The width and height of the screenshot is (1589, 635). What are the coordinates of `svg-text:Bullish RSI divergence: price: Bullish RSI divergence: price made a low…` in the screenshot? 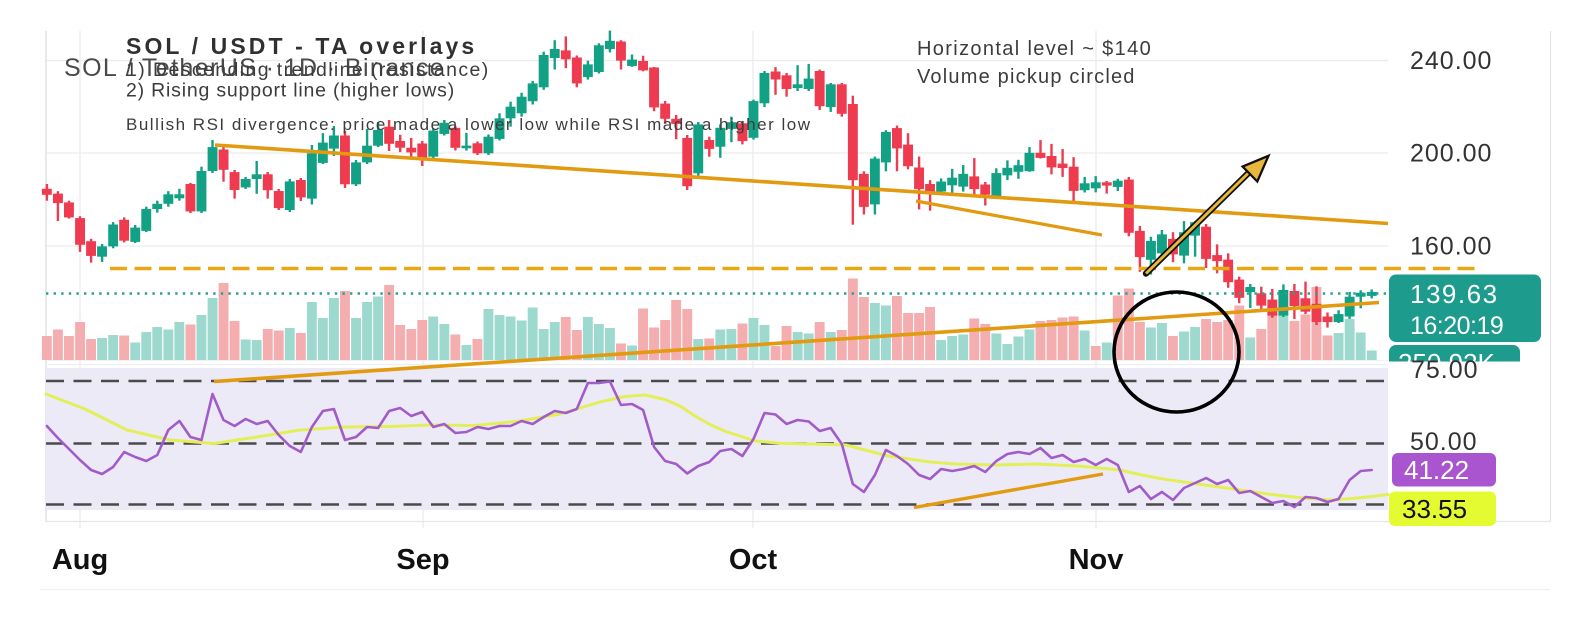 It's located at (469, 124).